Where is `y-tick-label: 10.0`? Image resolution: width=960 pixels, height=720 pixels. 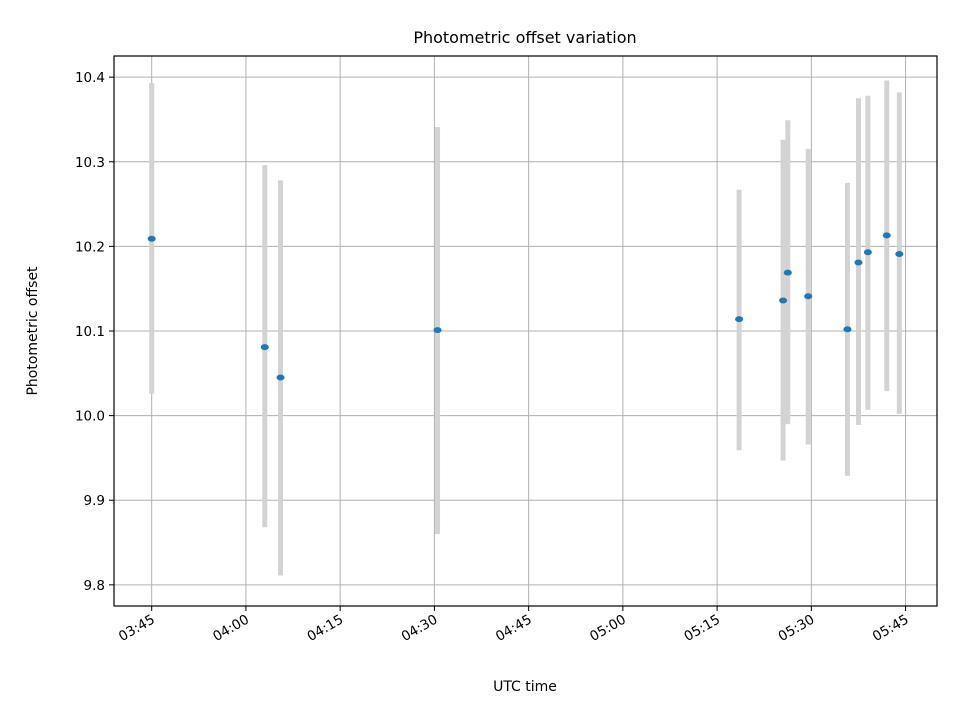 y-tick-label: 10.0 is located at coordinates (90, 417).